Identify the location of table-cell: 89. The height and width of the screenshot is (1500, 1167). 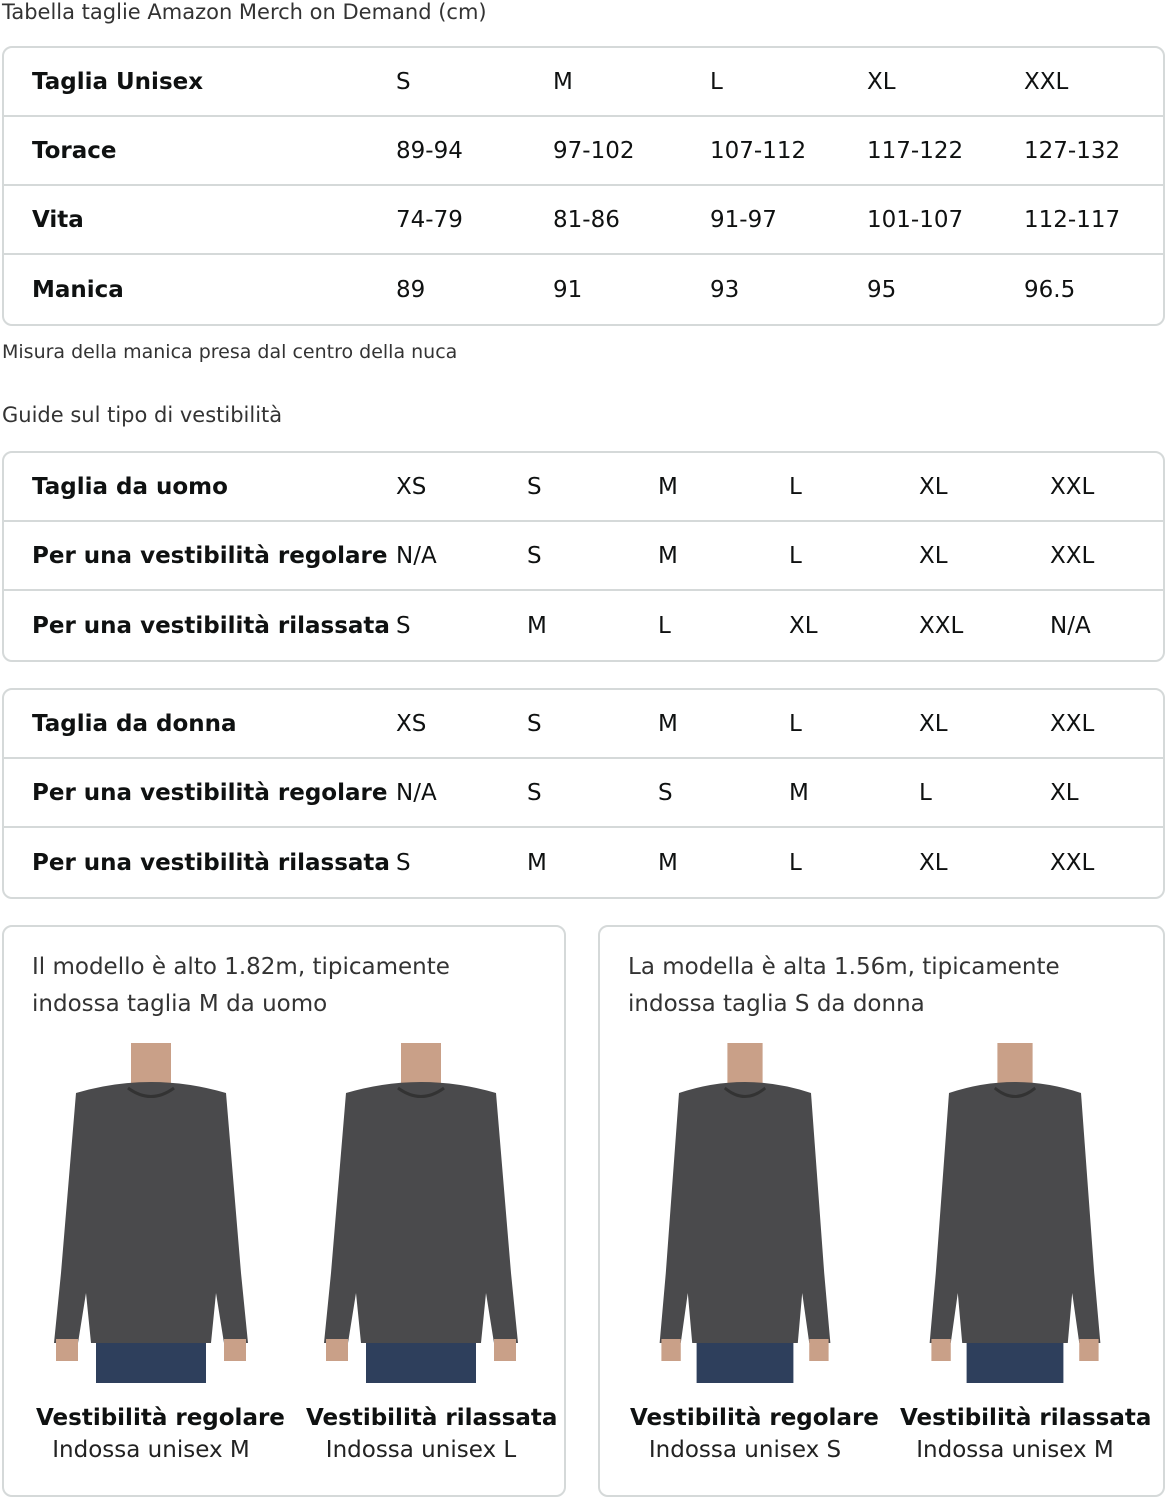
(411, 289).